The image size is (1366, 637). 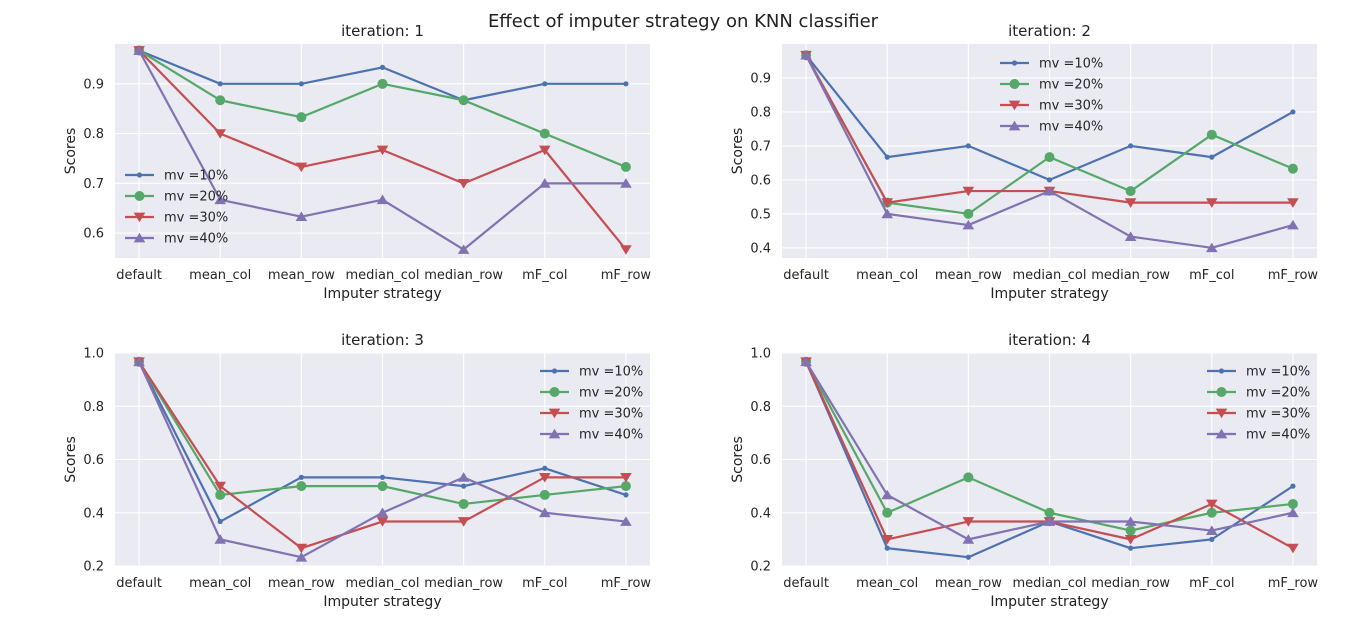 What do you see at coordinates (220, 583) in the screenshot?
I see `x-tick-label: mean_col` at bounding box center [220, 583].